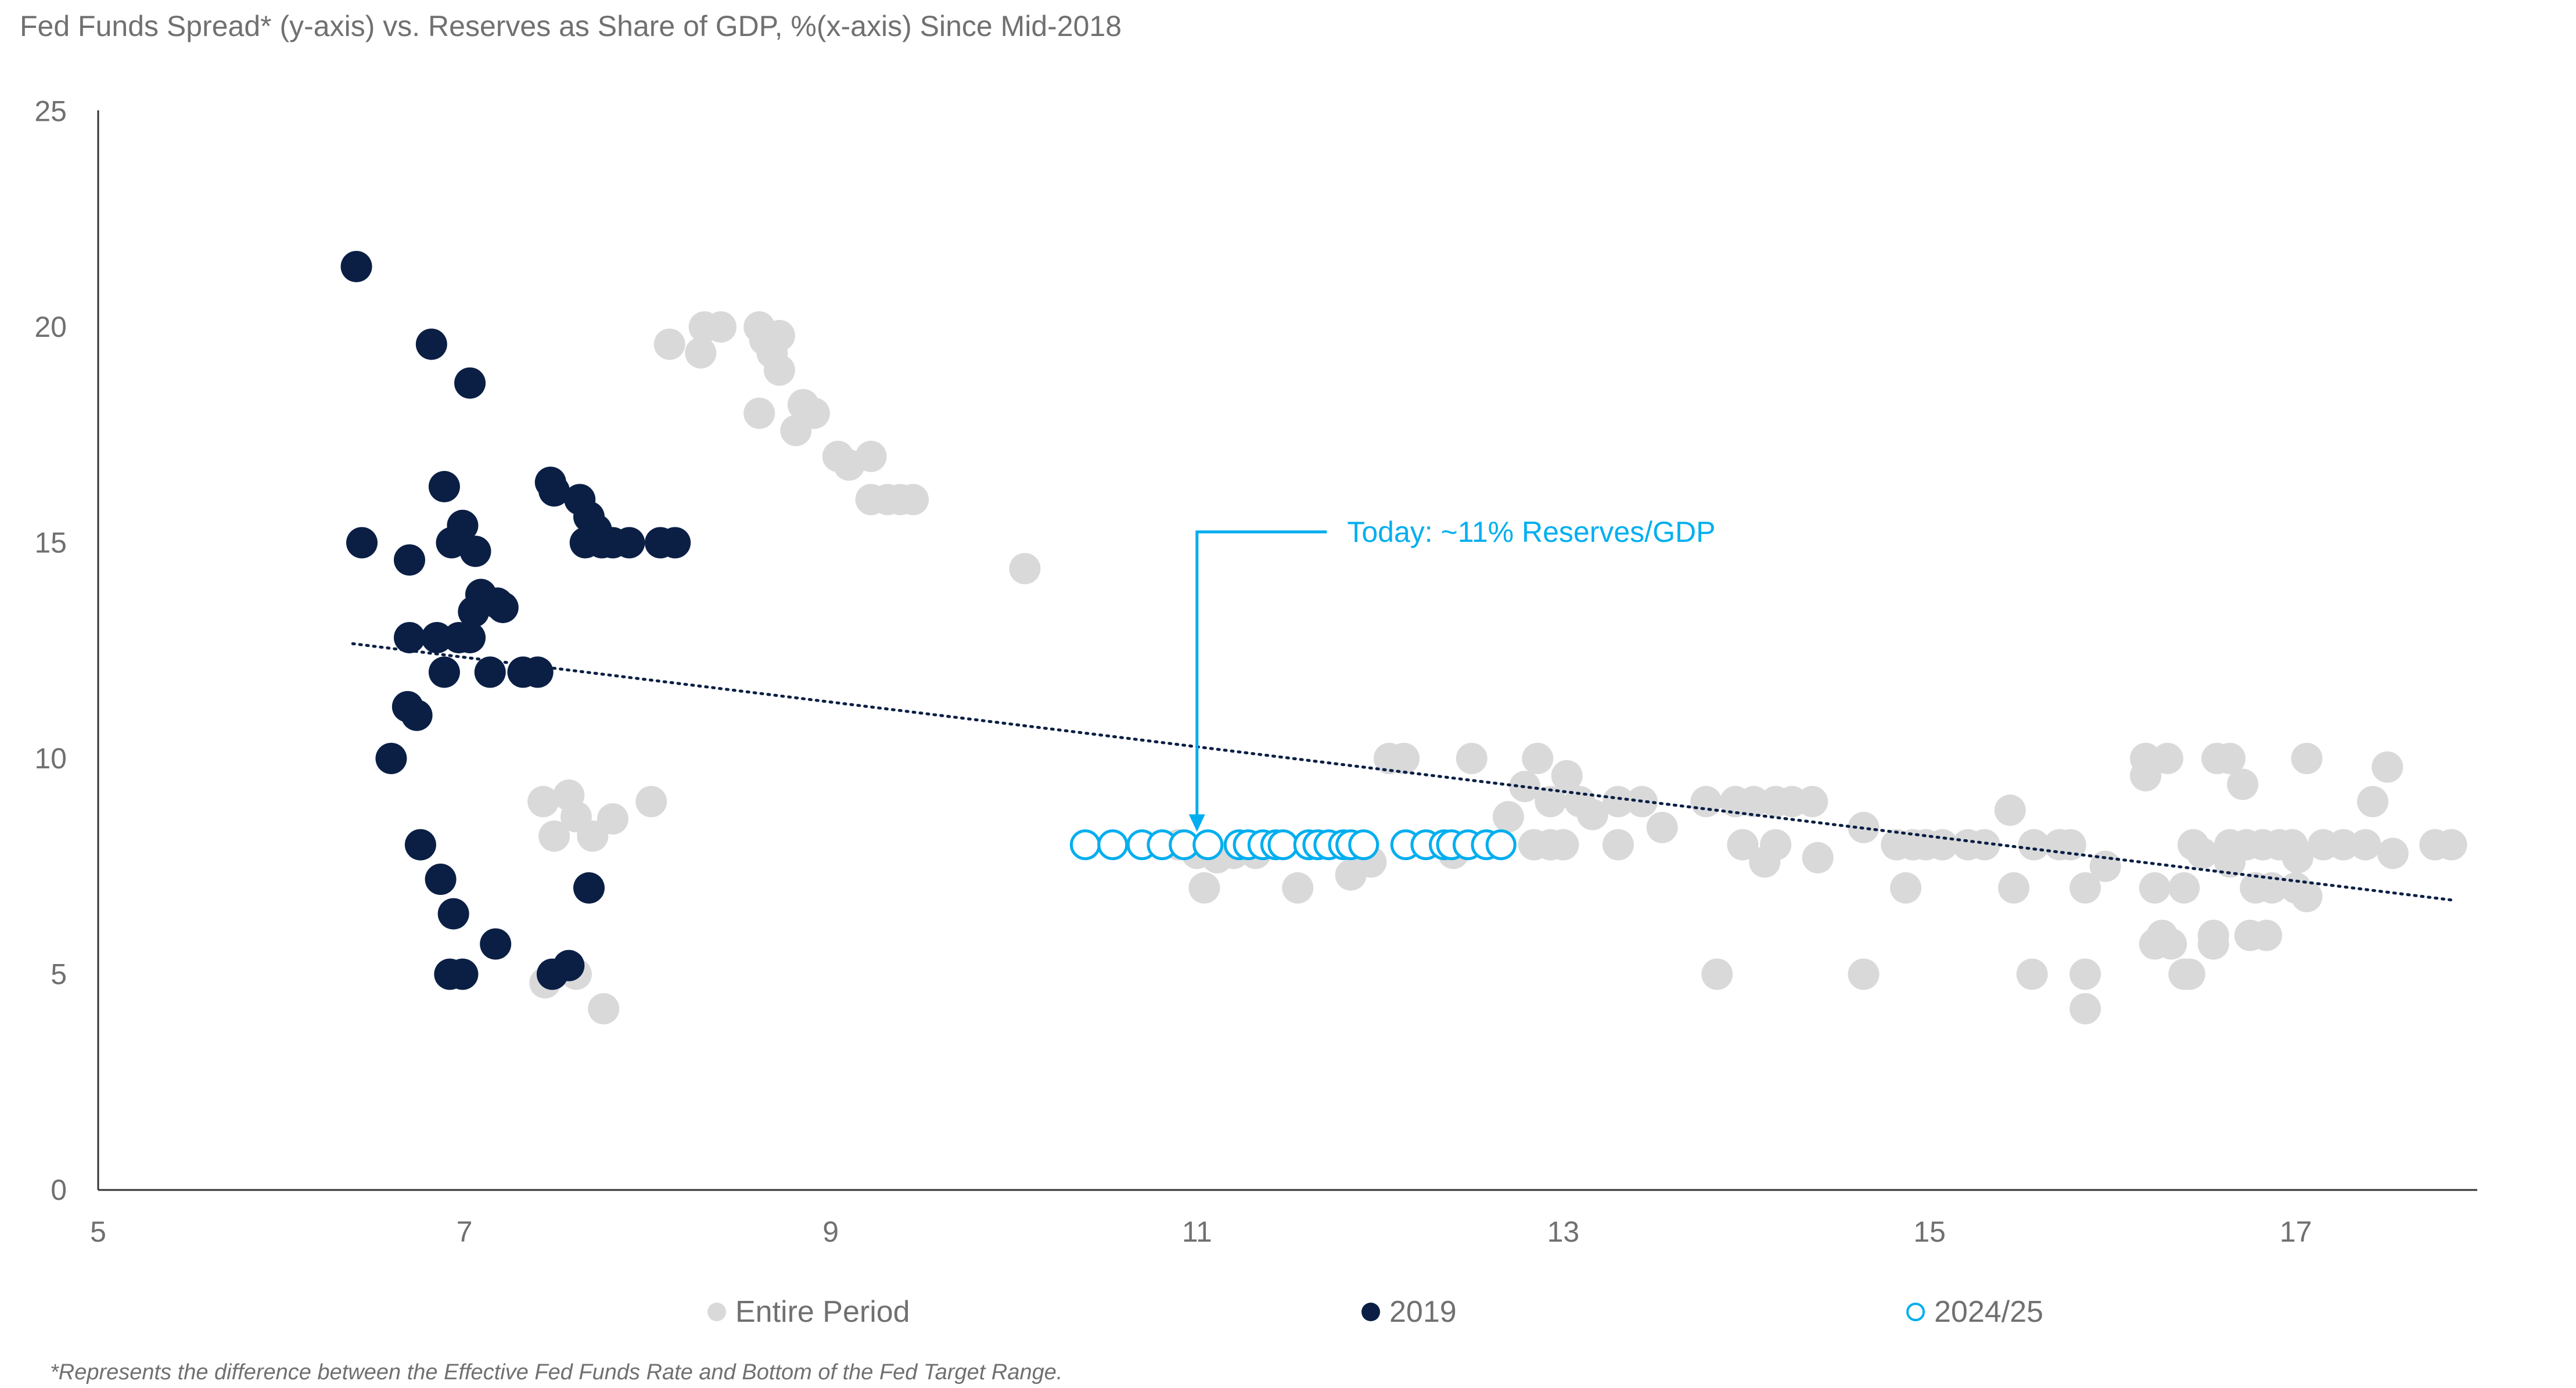  Describe the element at coordinates (50, 111) in the screenshot. I see `y-tick-label: 25` at that location.